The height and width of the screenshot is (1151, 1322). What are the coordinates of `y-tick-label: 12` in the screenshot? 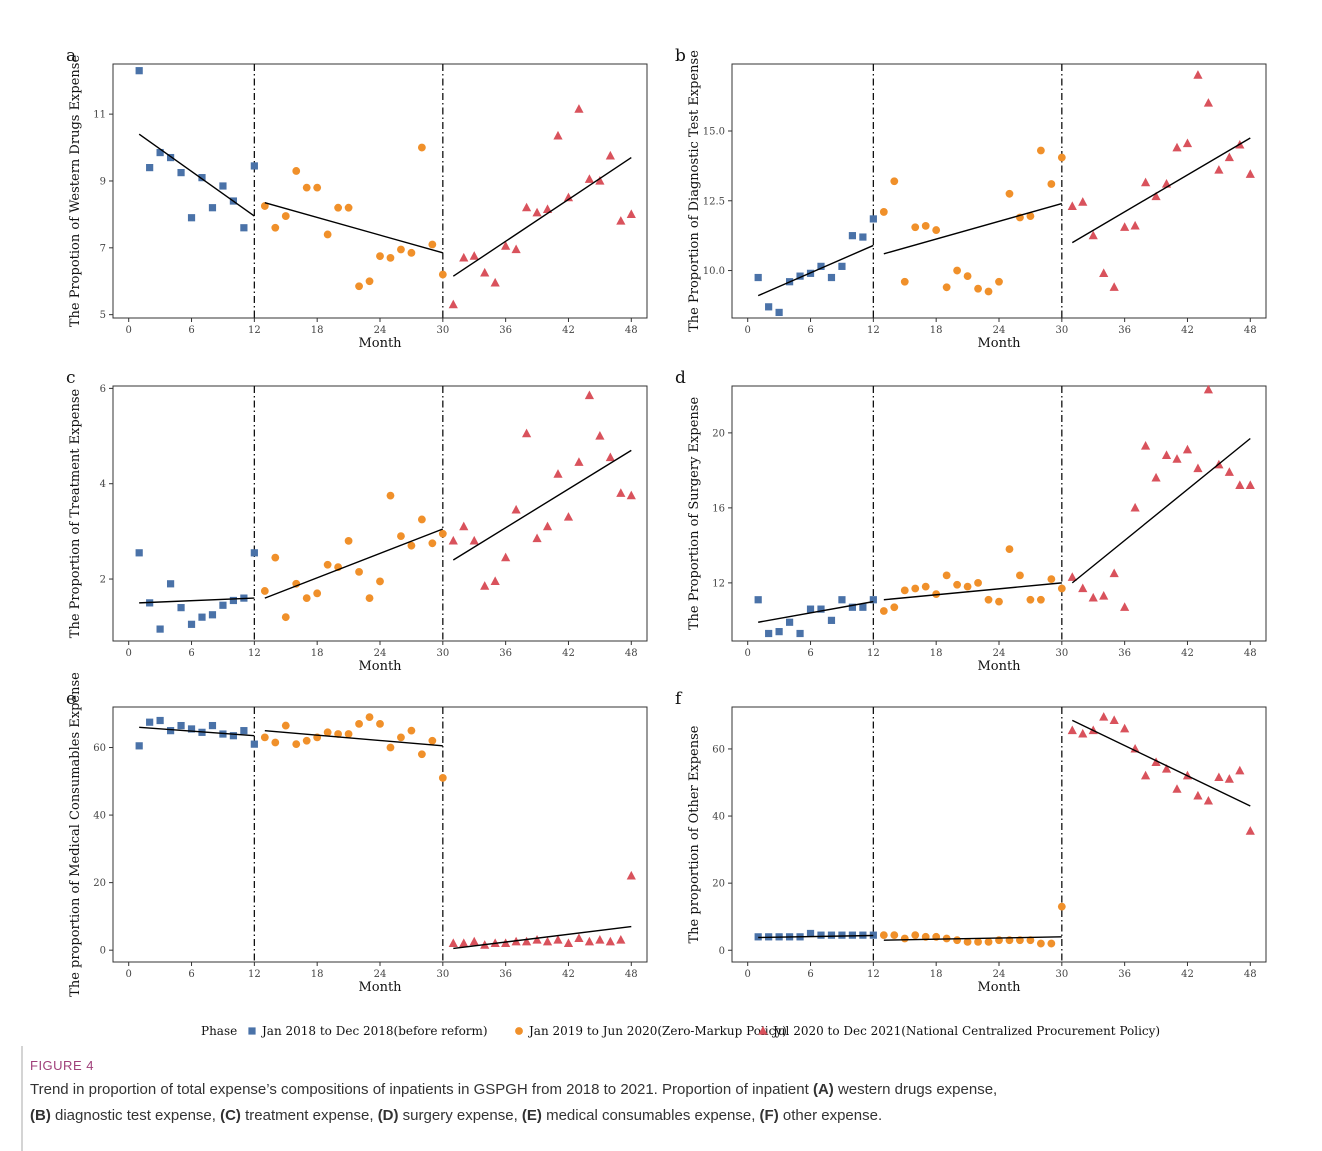 It's located at (718, 583).